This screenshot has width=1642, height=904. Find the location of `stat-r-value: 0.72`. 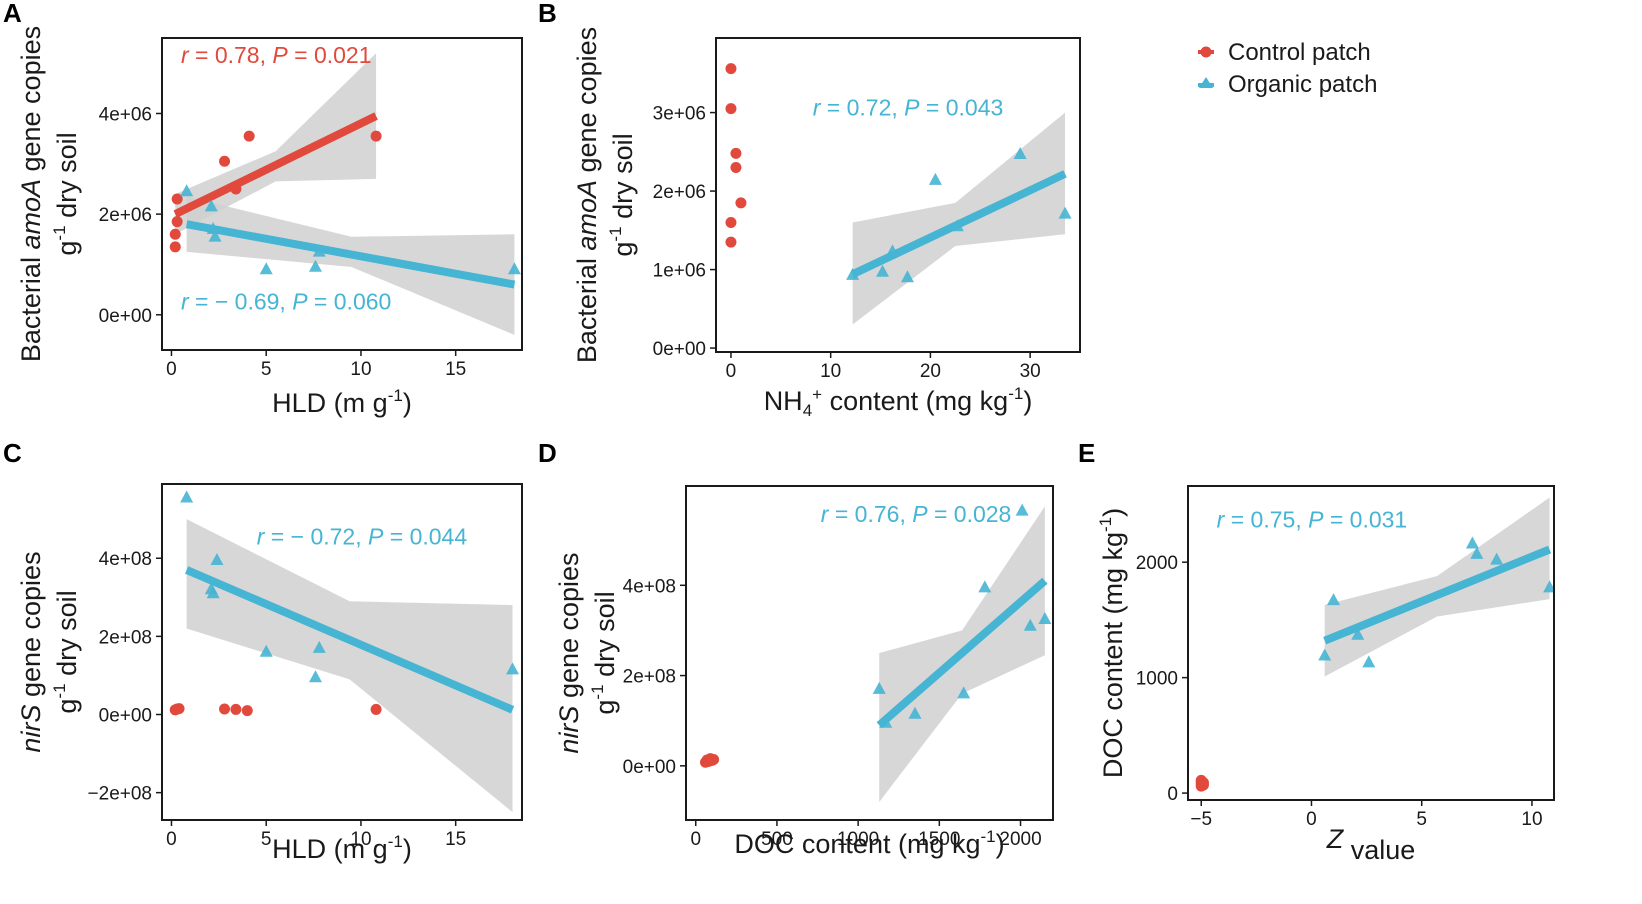

stat-r-value: 0.72 is located at coordinates (869, 108).